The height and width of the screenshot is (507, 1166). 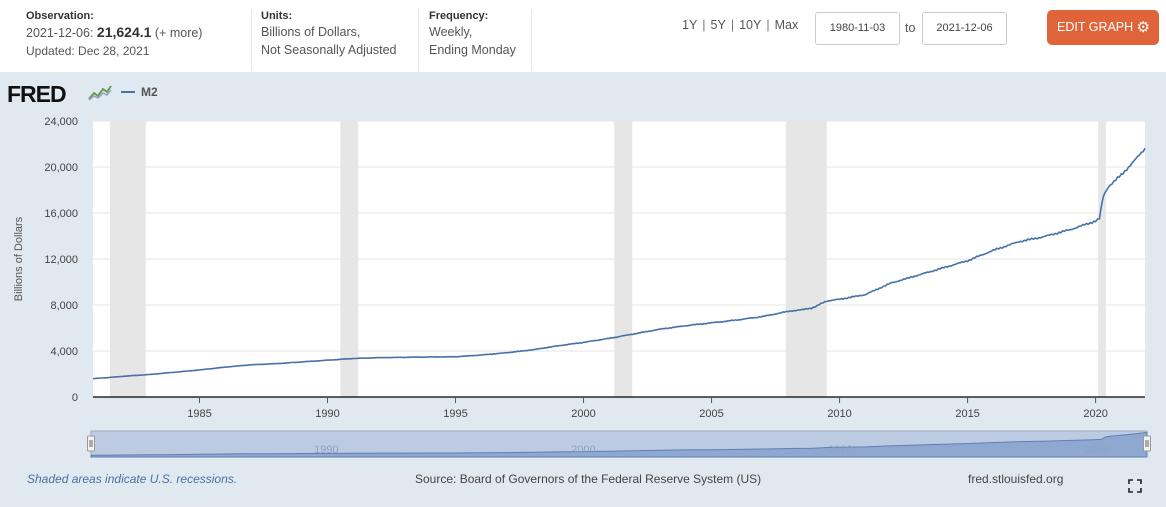 I want to click on observation-more-link: (+ more), so click(x=178, y=33).